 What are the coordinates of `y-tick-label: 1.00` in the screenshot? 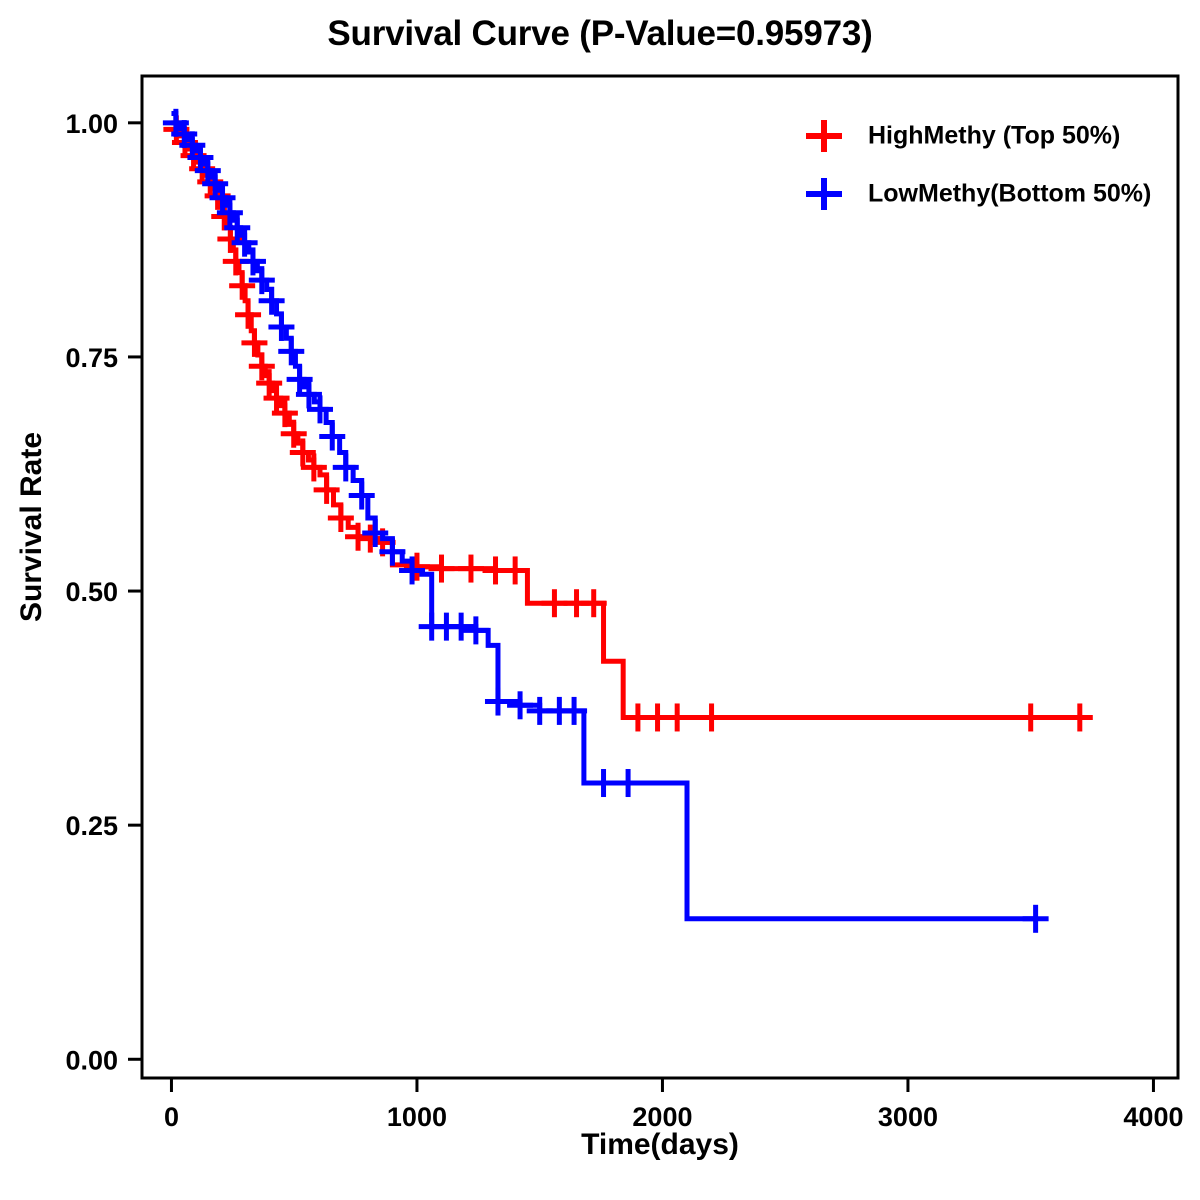 It's located at (91, 124).